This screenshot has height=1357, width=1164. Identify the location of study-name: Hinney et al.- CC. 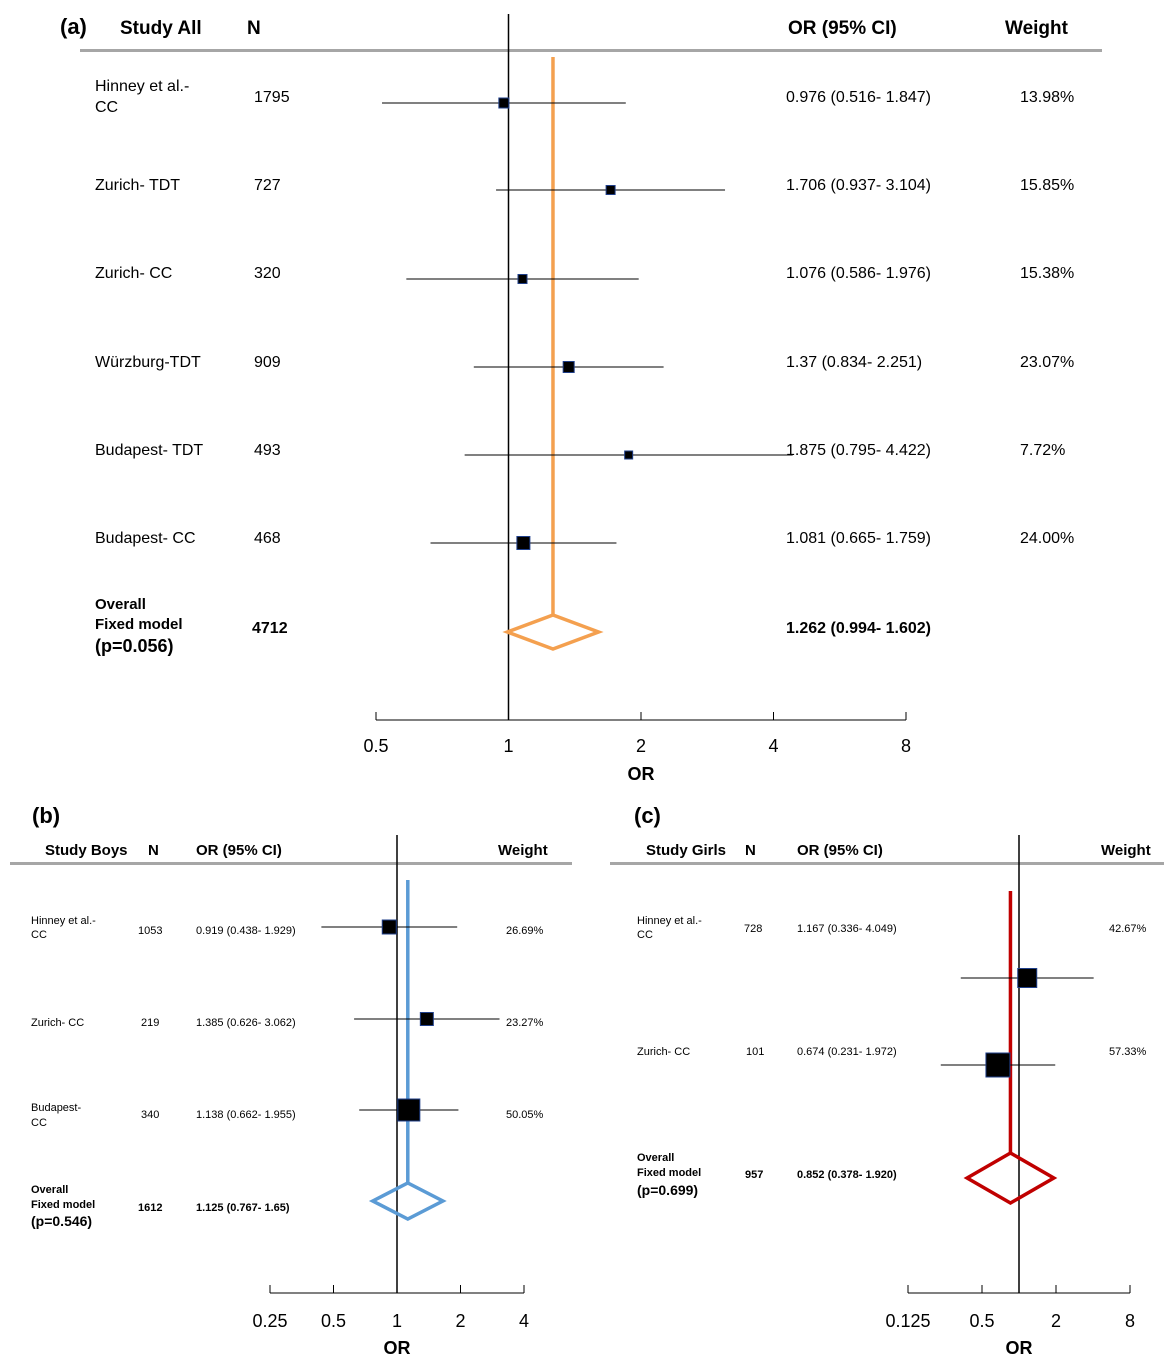
(144, 97).